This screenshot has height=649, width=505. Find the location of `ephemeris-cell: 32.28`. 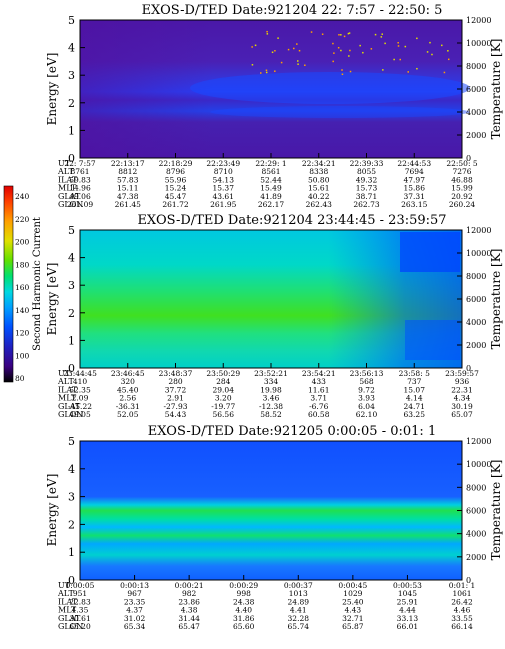

ephemeris-cell: 32.28 is located at coordinates (299, 618).